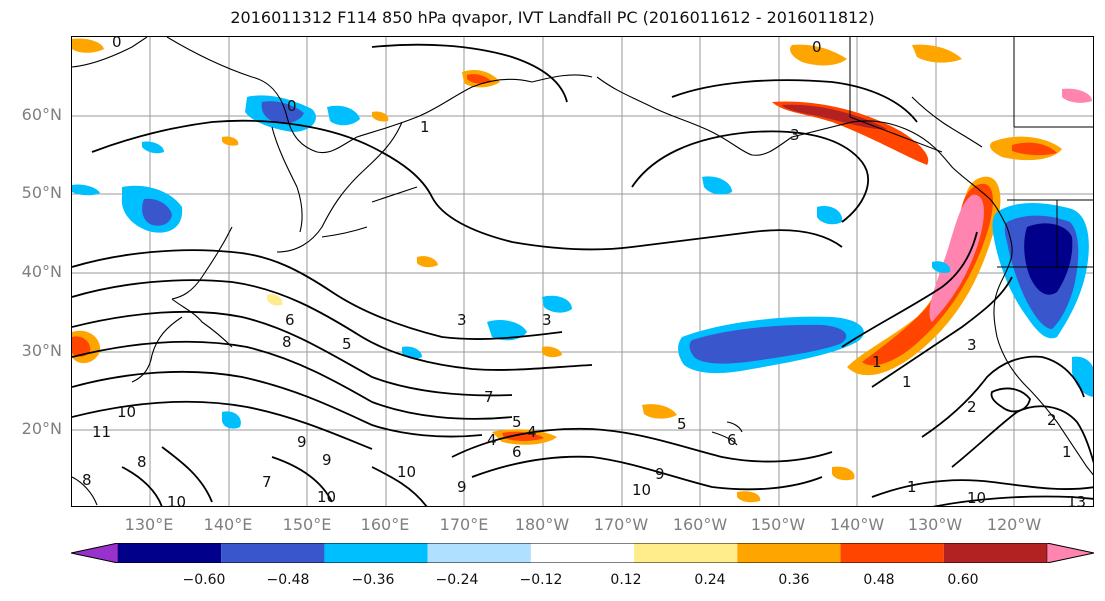  Describe the element at coordinates (149, 524) in the screenshot. I see `lon-label-130e: 130°E` at that location.